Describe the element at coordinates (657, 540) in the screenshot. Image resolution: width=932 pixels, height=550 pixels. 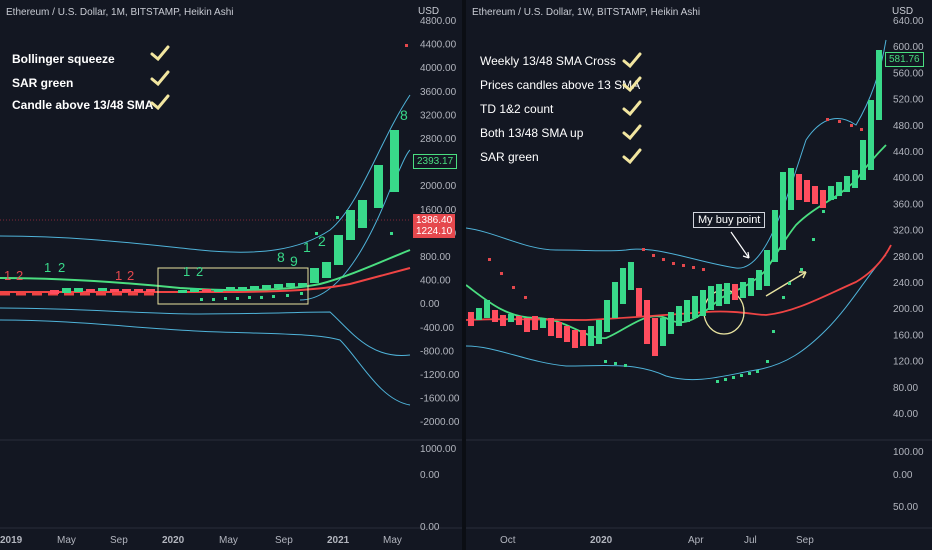
I see `time-axis: Oct 2020 Apr Jul Sep` at that location.